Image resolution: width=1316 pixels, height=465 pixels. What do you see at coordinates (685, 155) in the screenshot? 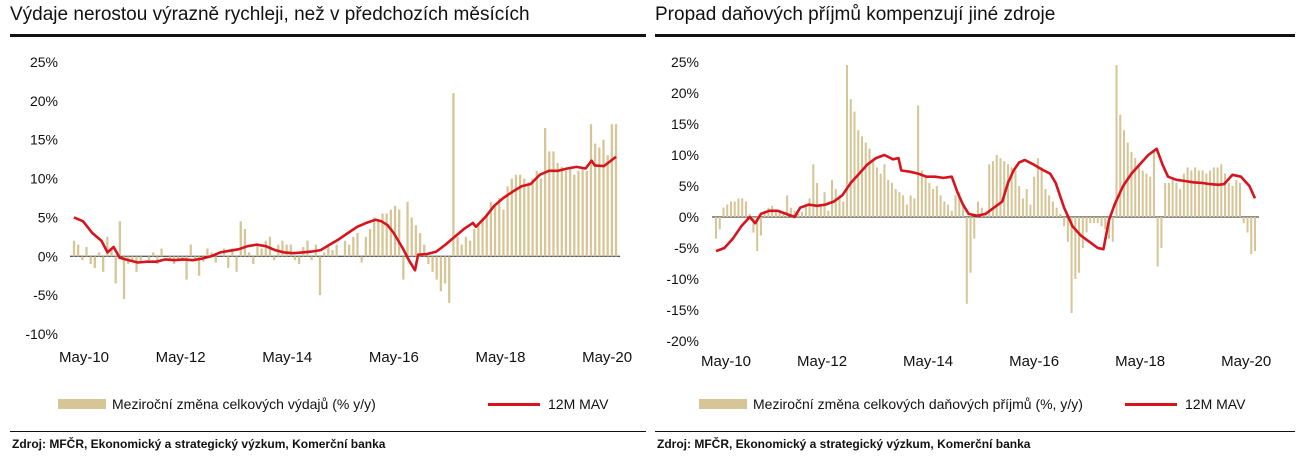
I see `y-tick-label: 10%` at bounding box center [685, 155].